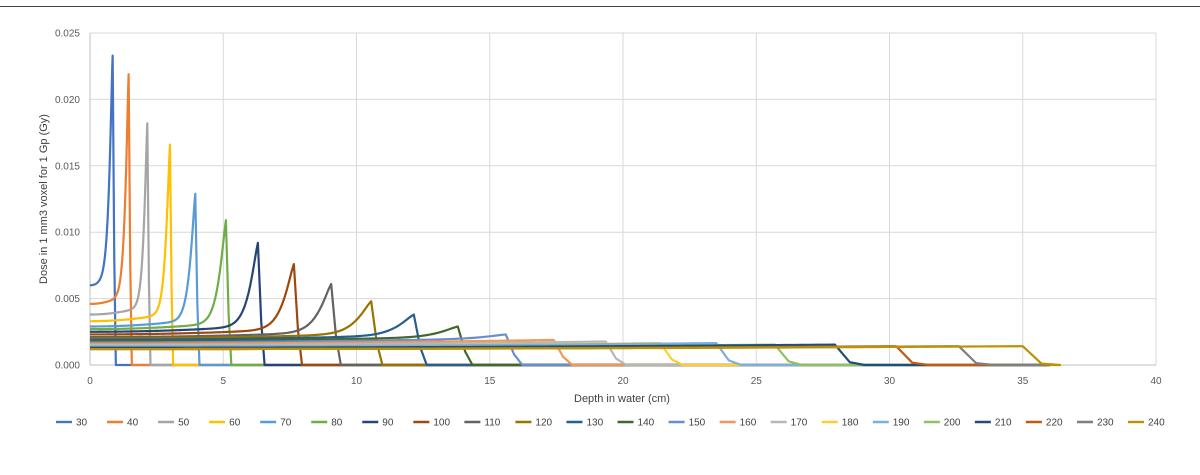 This screenshot has height=475, width=1200. What do you see at coordinates (492, 423) in the screenshot?
I see `legend-label-110: 110` at bounding box center [492, 423].